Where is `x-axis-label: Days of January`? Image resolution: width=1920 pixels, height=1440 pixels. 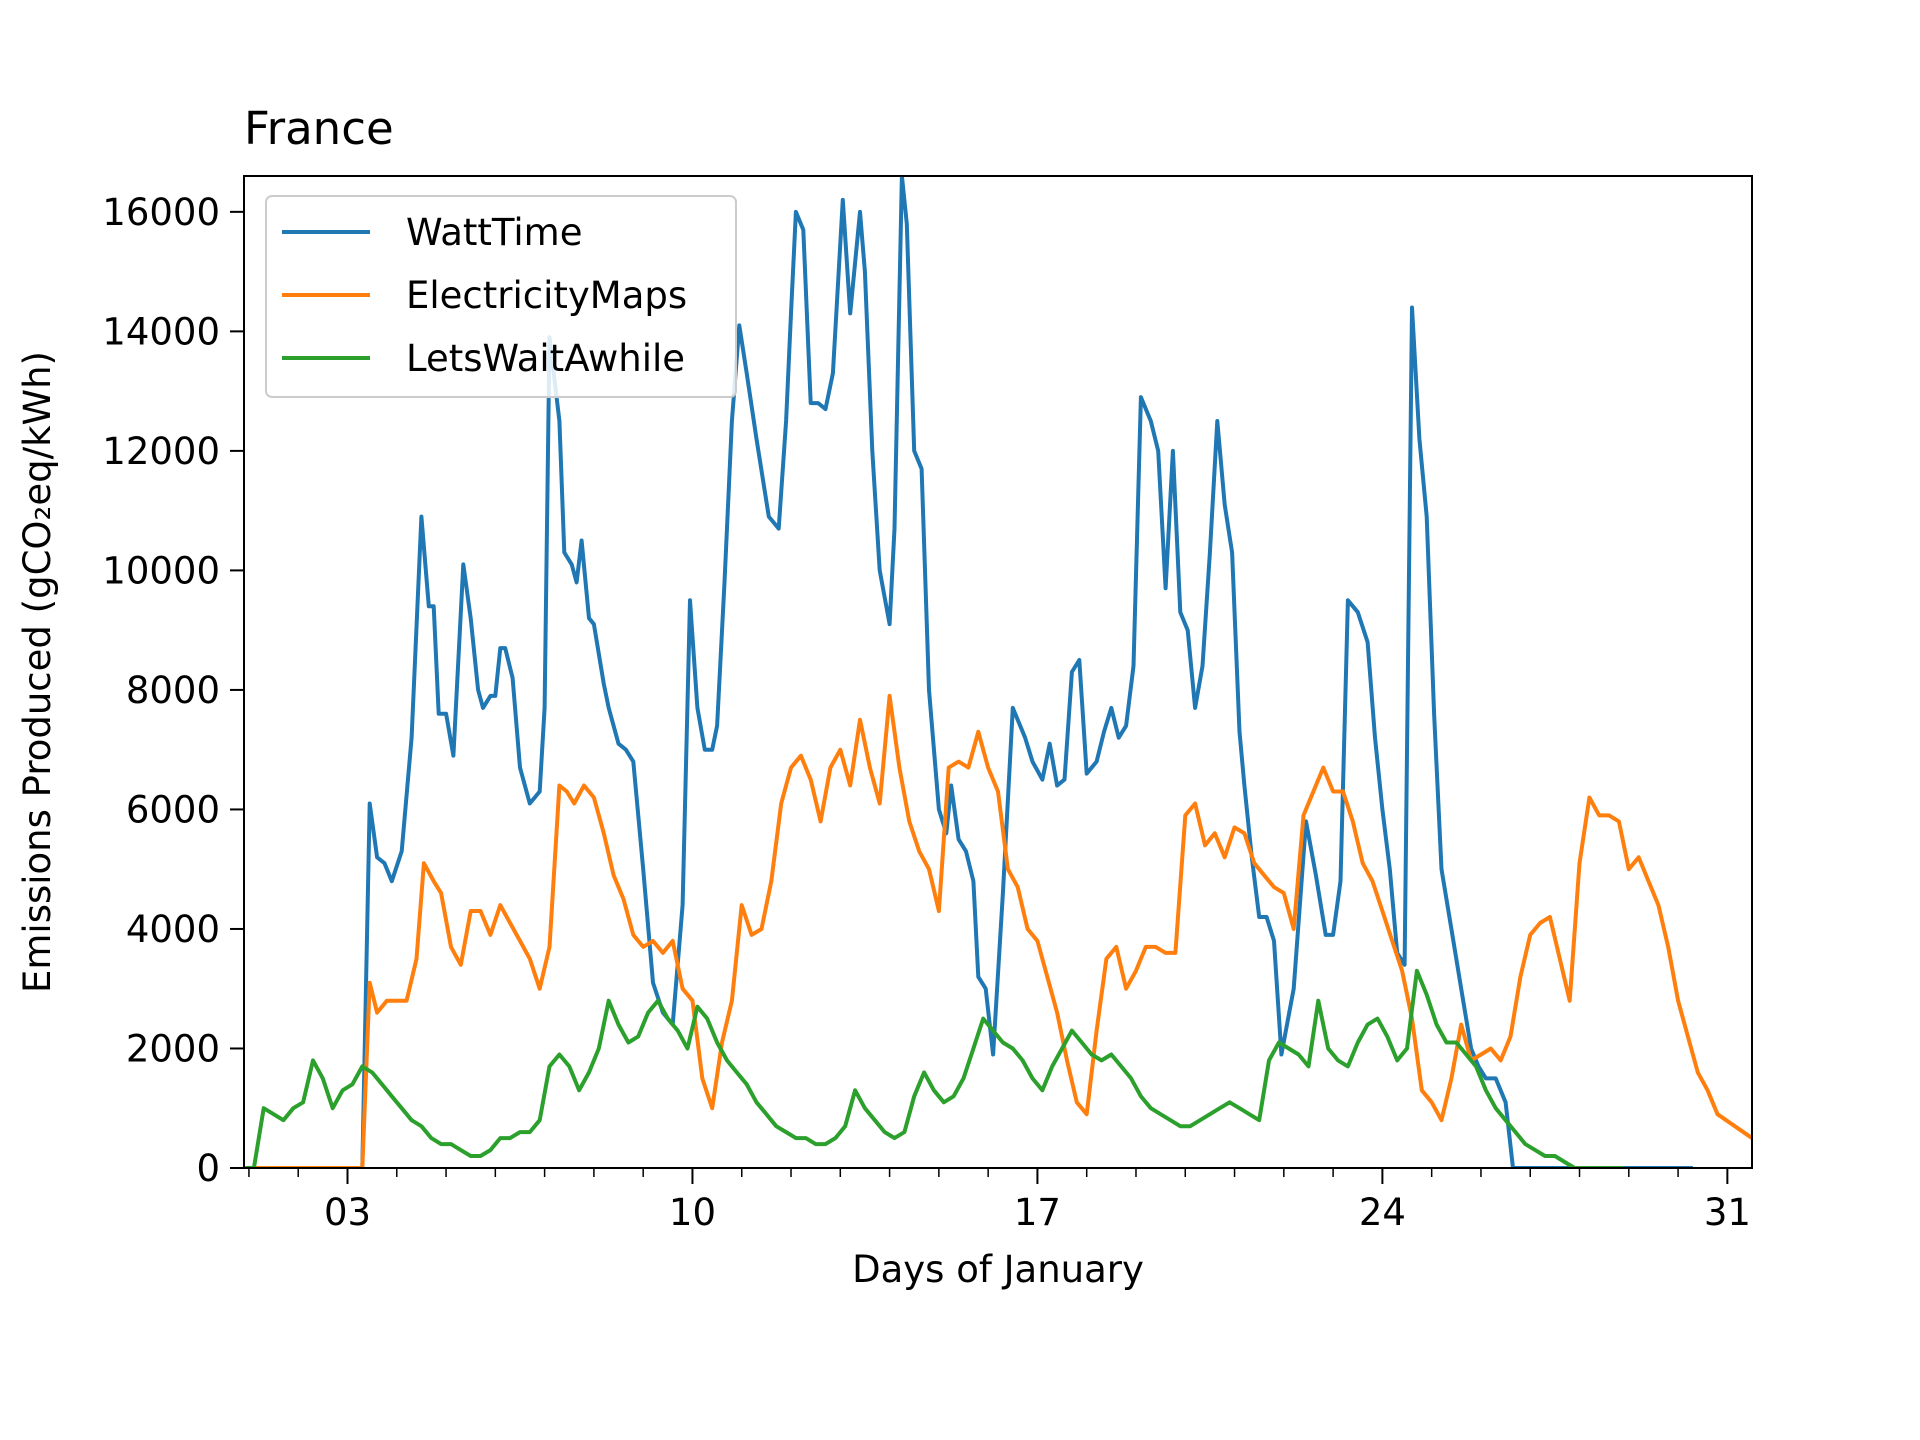
x-axis-label: Days of January is located at coordinates (998, 1269).